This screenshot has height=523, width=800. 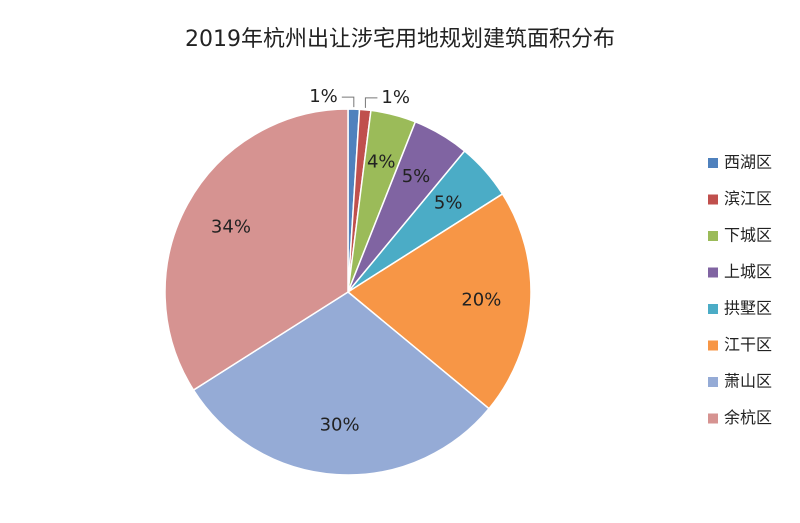 I want to click on data-label: 4%, so click(x=381, y=162).